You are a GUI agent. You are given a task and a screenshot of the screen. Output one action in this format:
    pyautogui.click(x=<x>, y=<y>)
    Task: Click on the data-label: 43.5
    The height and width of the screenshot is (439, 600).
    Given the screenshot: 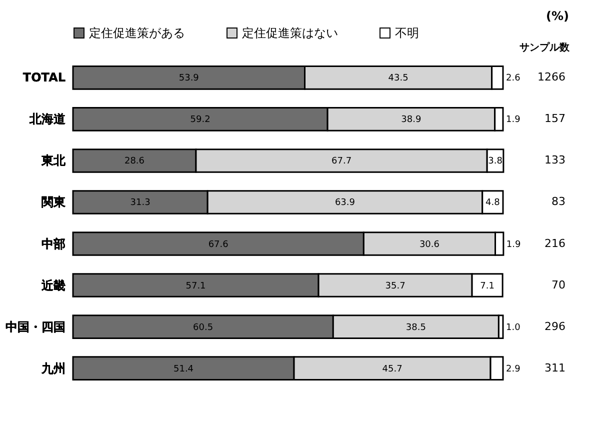 What is the action you would take?
    pyautogui.click(x=398, y=79)
    